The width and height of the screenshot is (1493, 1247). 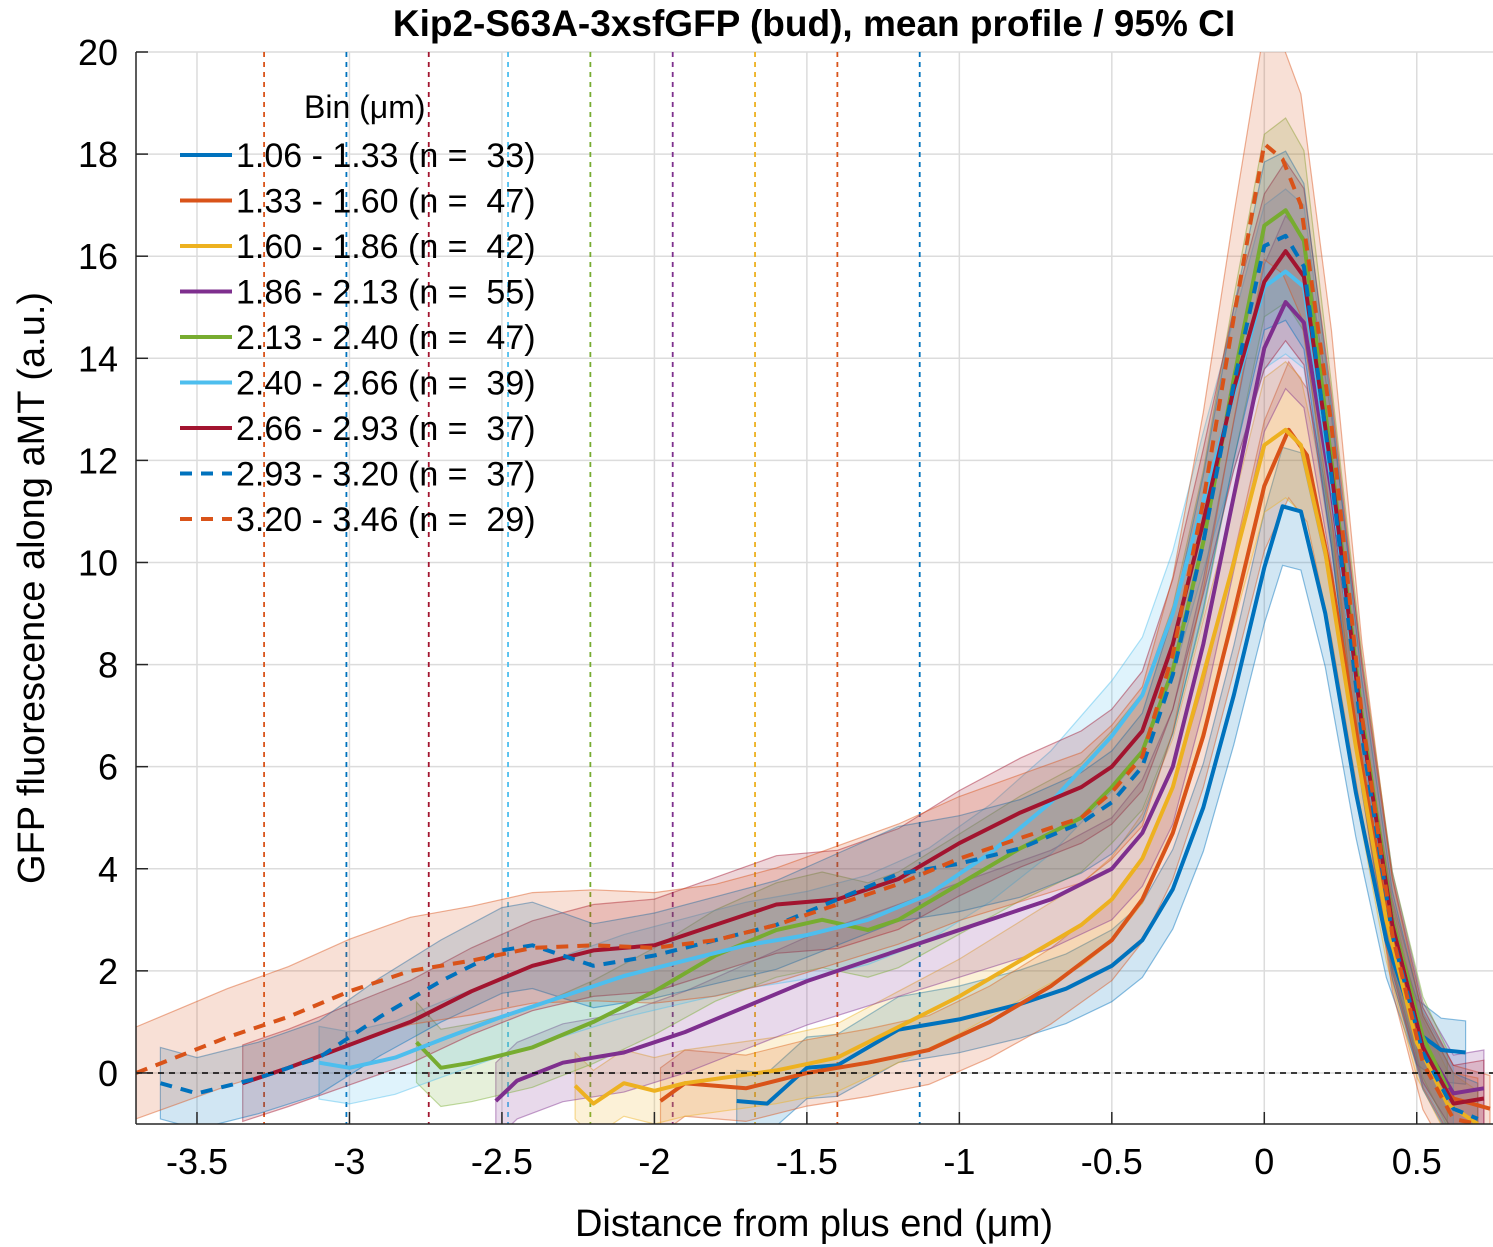 I want to click on legend-label-1: 1.06 - 1.33 (n = 33), so click(x=386, y=156).